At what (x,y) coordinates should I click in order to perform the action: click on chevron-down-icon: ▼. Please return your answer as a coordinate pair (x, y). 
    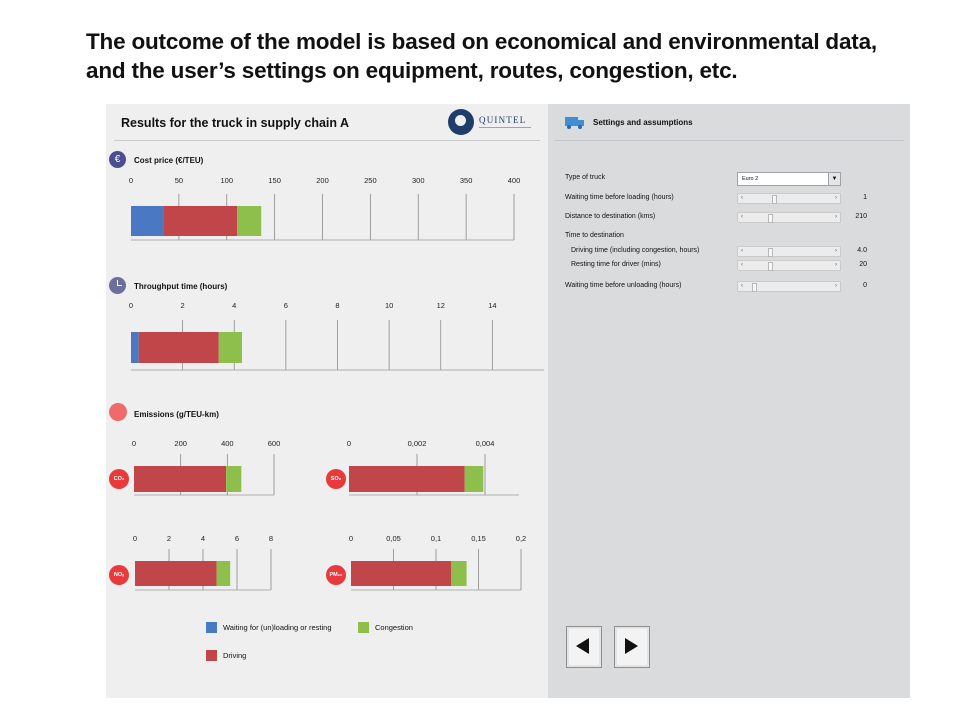
    Looking at the image, I should click on (834, 179).